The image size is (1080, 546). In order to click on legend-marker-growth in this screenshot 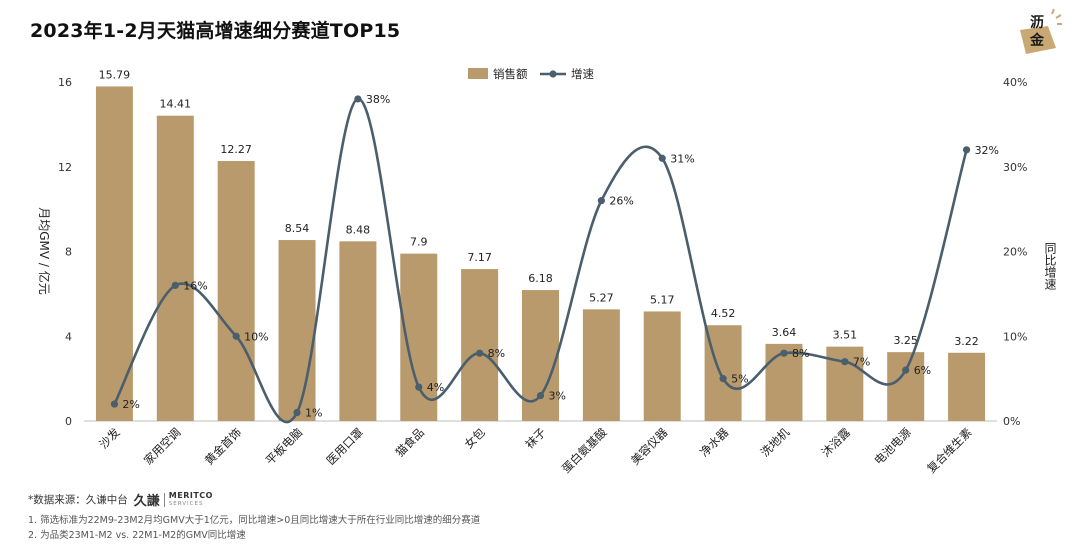, I will do `click(553, 74)`.